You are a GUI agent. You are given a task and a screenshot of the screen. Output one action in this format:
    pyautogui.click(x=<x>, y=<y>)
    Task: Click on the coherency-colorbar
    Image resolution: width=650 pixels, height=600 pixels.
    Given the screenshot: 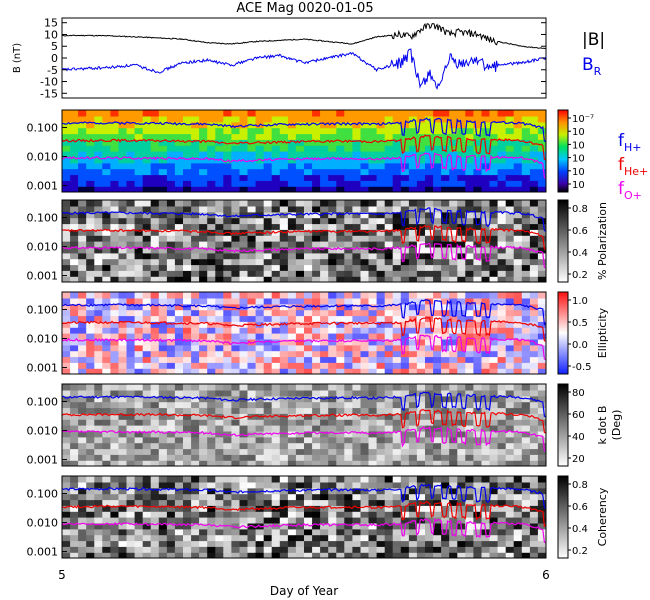 What is the action you would take?
    pyautogui.click(x=563, y=517)
    